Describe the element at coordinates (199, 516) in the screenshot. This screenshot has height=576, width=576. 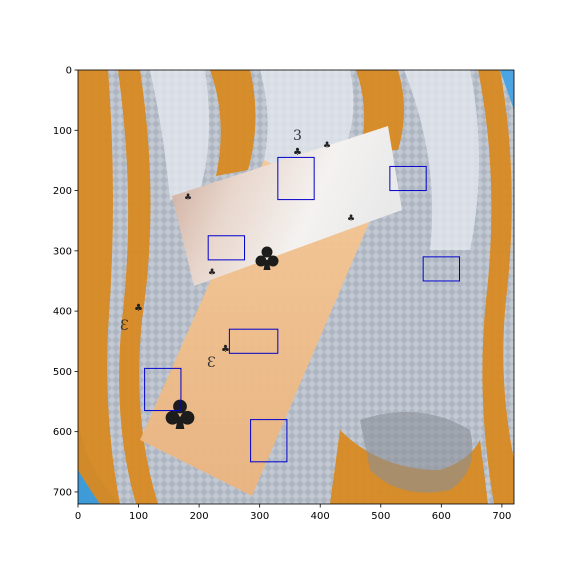
I see `x-tick-label: 200` at that location.